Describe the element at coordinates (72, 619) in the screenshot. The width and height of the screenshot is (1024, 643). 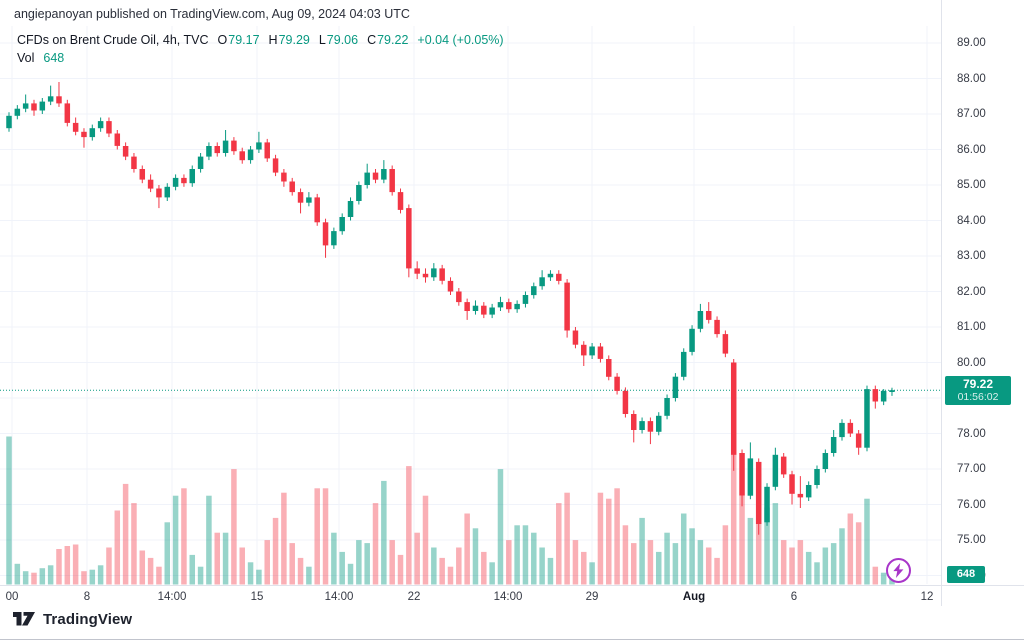
I see `footer-brand: TradingView` at that location.